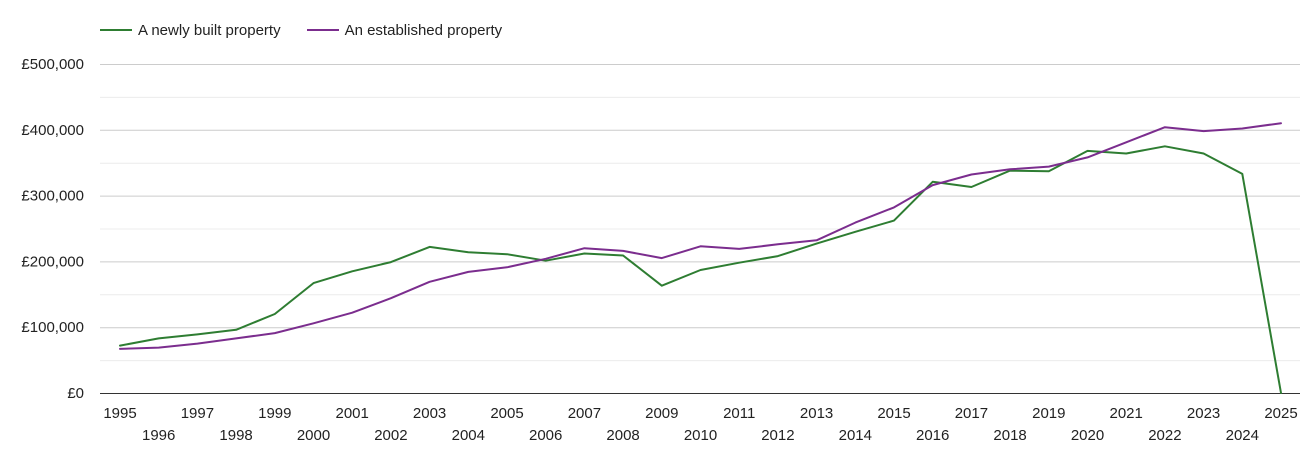 This screenshot has height=450, width=1305. What do you see at coordinates (816, 413) in the screenshot?
I see `x-tick-label: 2013` at bounding box center [816, 413].